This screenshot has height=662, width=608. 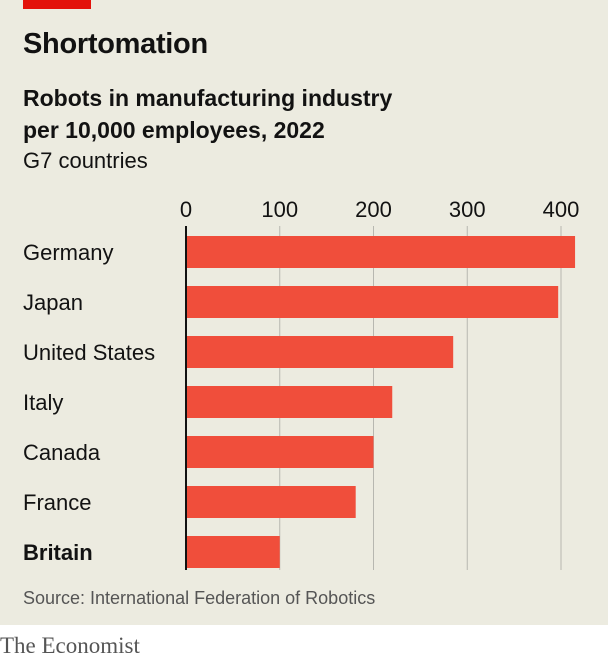 What do you see at coordinates (57, 4) in the screenshot?
I see `brand-red-tag` at bounding box center [57, 4].